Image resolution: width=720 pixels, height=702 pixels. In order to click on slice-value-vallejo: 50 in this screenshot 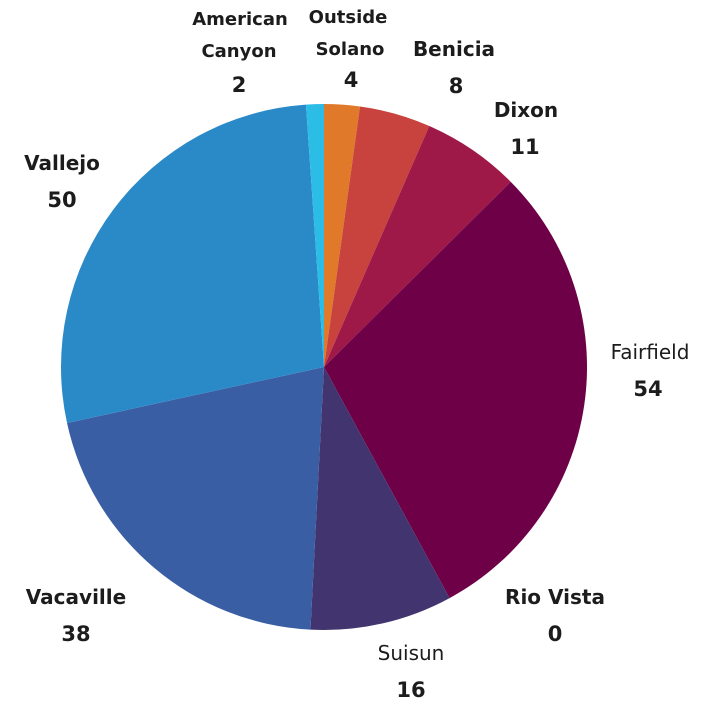, I will do `click(61, 200)`.